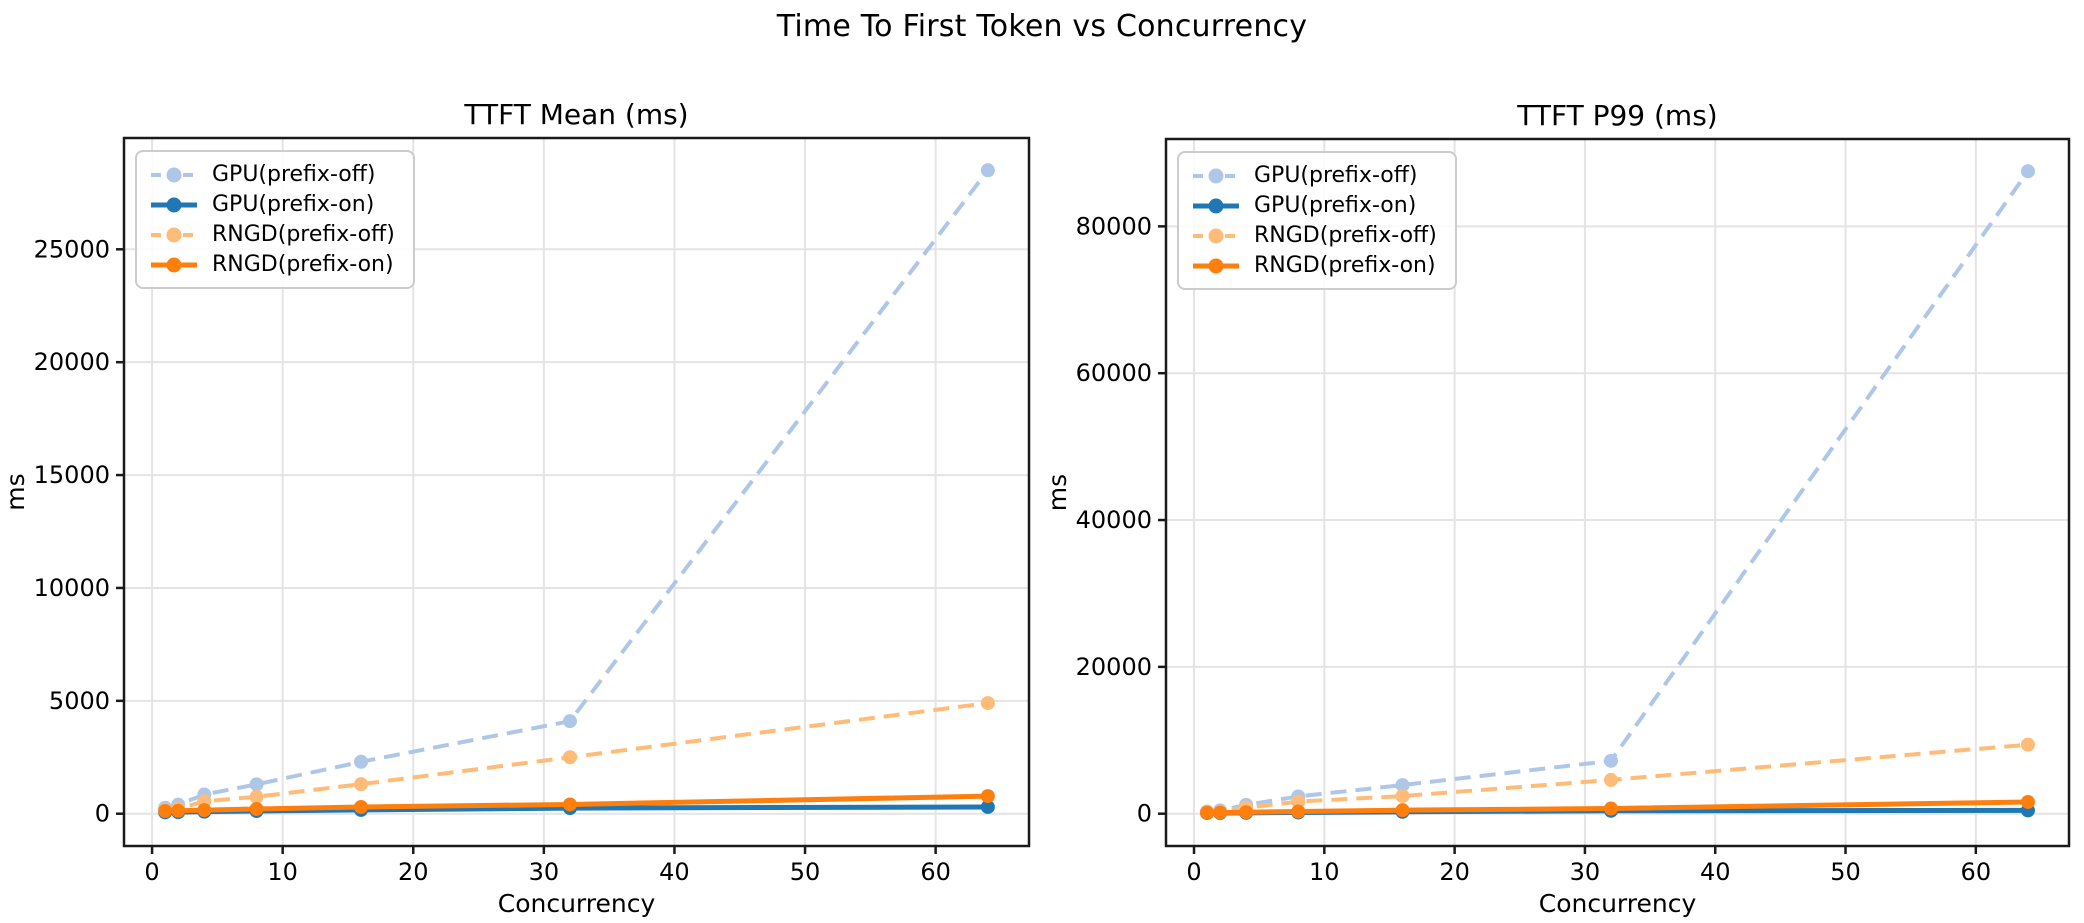 The width and height of the screenshot is (2084, 923). I want to click on y-tick-label: 15000, so click(72, 475).